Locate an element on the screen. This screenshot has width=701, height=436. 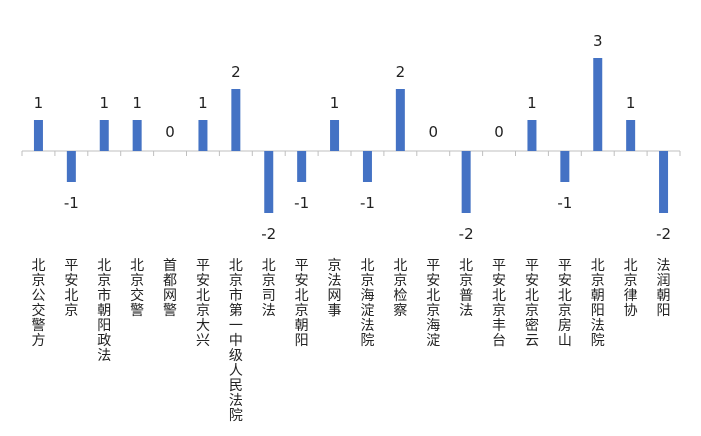
category-label: 北京市朝阳政法 is located at coordinates (104, 311).